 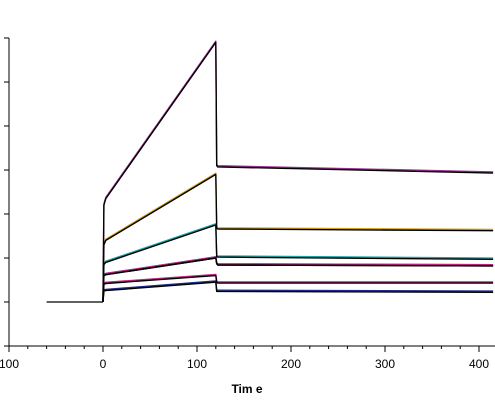 I want to click on x-tick-label: 0, so click(x=103, y=364).